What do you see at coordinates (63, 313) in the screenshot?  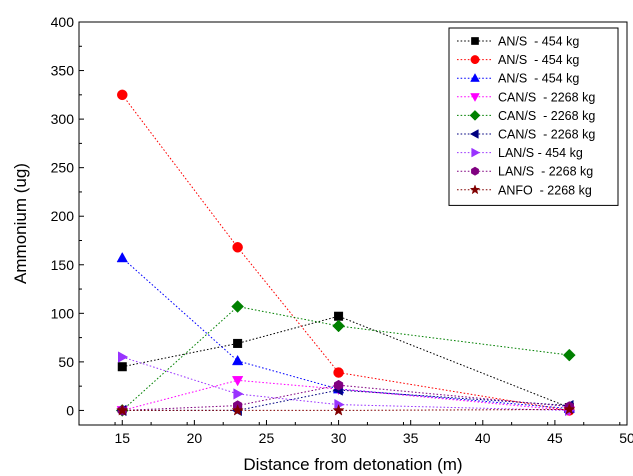 I see `y-tick-label: 100` at bounding box center [63, 313].